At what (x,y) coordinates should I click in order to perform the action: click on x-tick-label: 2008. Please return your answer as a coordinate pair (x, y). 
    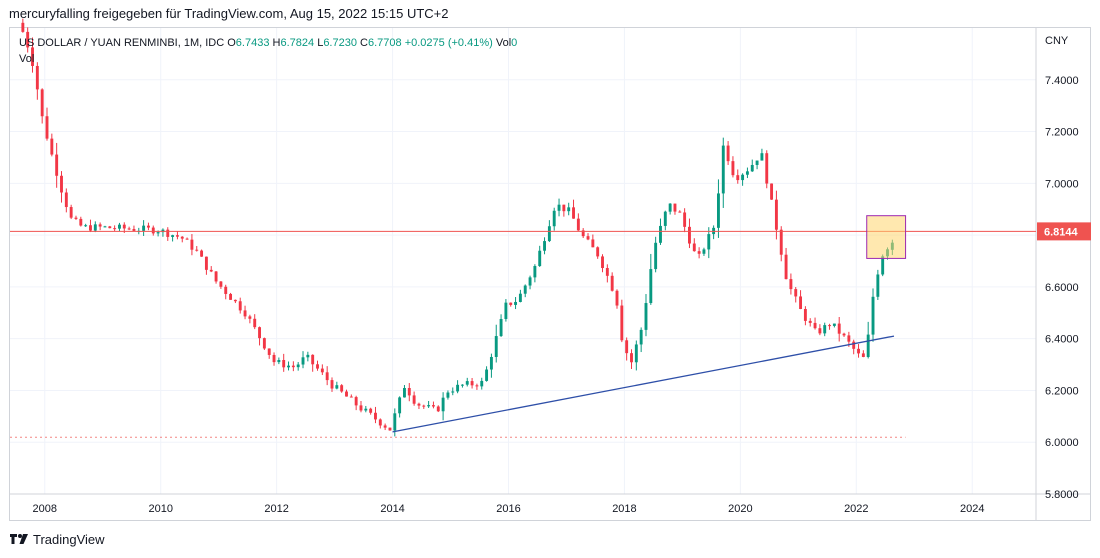
    Looking at the image, I should click on (45, 509).